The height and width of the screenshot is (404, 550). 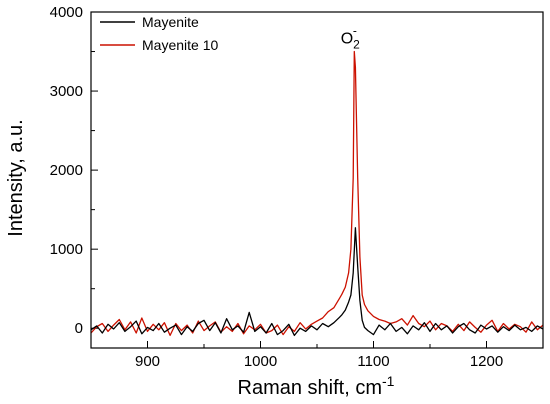 I want to click on legend: Mayenite Mayenite 10, so click(x=159, y=33).